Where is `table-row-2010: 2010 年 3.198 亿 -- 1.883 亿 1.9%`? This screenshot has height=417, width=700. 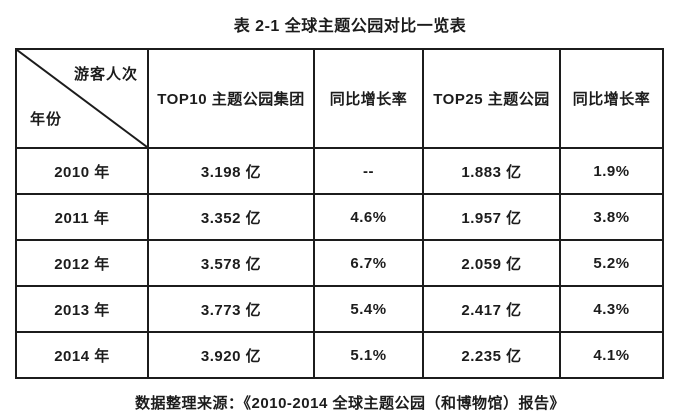 table-row-2010: 2010 年 3.198 亿 -- 1.883 亿 1.9% is located at coordinates (339, 171).